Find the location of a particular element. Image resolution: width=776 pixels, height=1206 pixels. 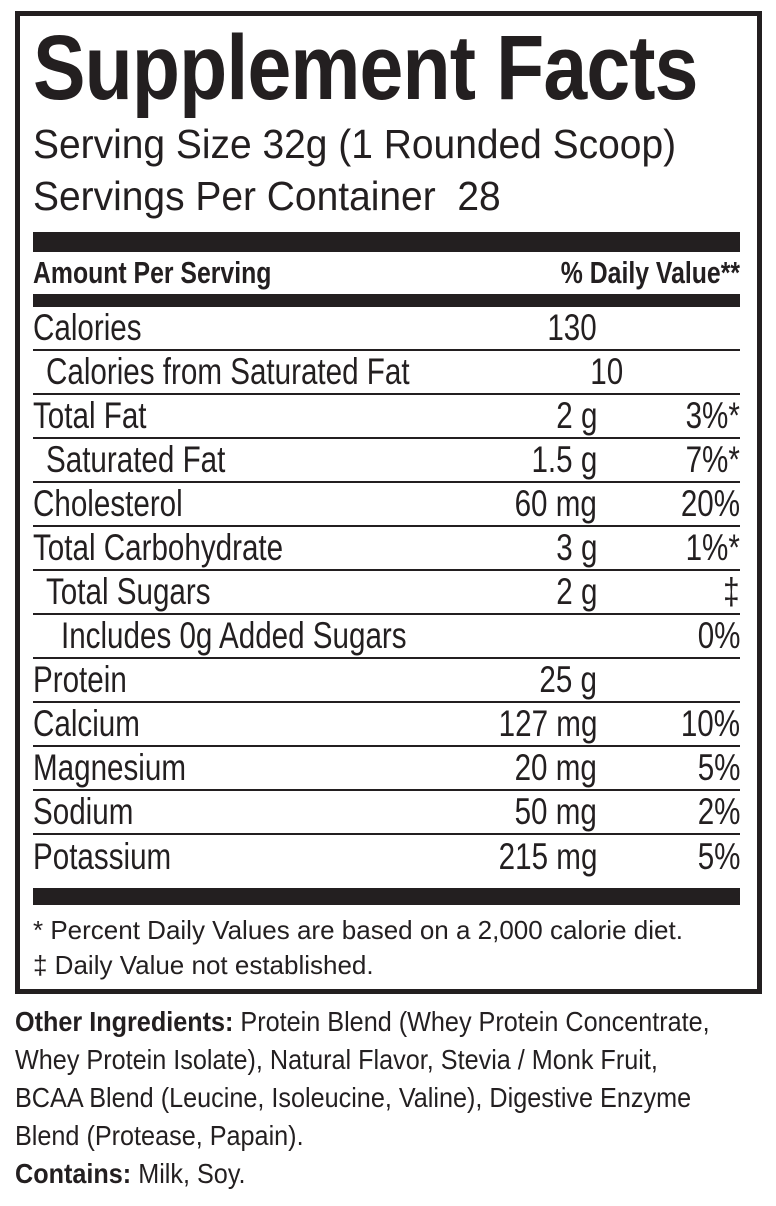

contains-line: Contains: Milk, Soy. is located at coordinates (130, 1173).